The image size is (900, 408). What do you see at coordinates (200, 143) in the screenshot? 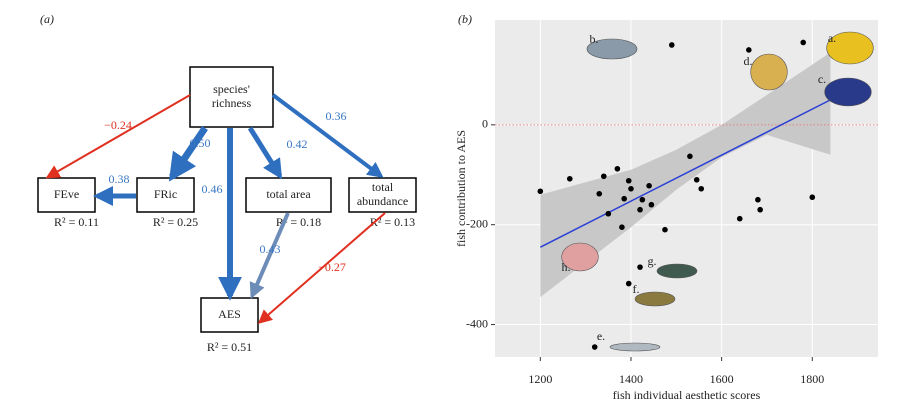
I see `path-coefficient: 0.50` at bounding box center [200, 143].